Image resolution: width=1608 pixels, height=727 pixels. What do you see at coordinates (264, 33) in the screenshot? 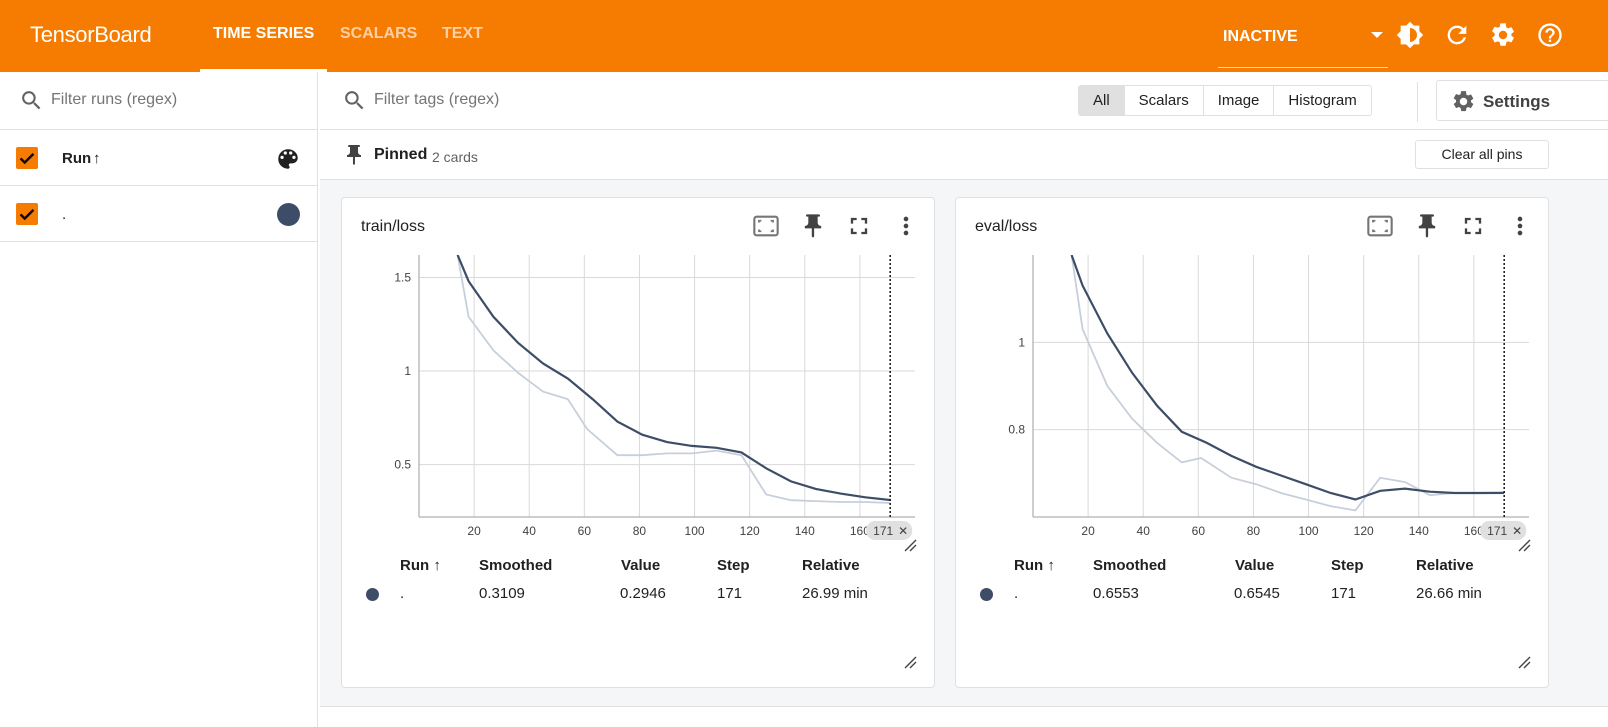
I see `tab-time-series: TIME SERIES` at bounding box center [264, 33].